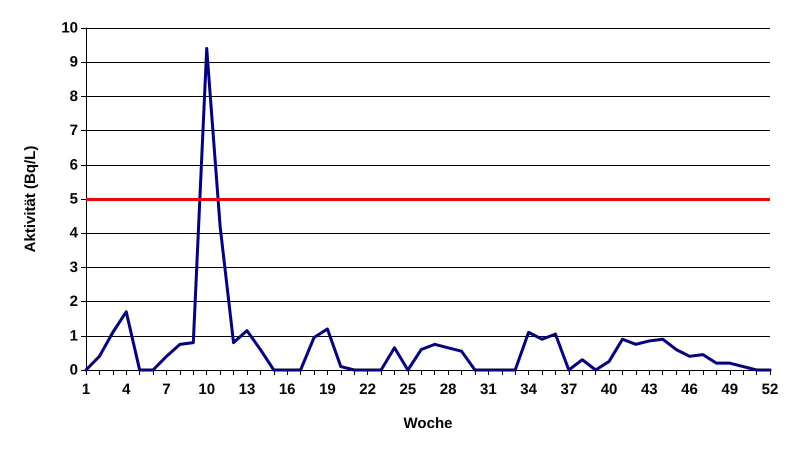 The image size is (792, 450). What do you see at coordinates (74, 335) in the screenshot?
I see `y-tick-label: 1` at bounding box center [74, 335].